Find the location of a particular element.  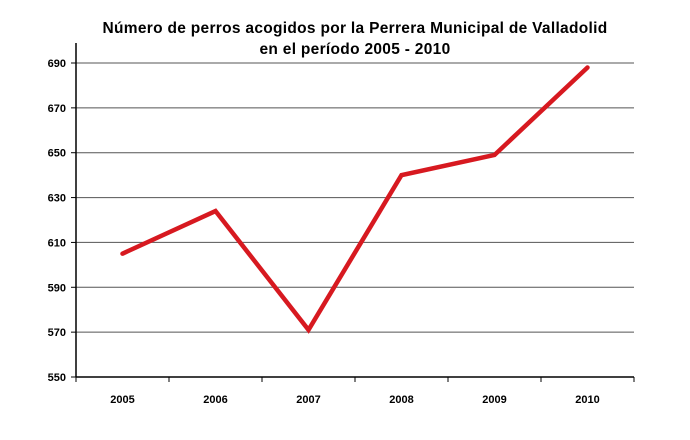

y-tick-label: 630 is located at coordinates (57, 199).